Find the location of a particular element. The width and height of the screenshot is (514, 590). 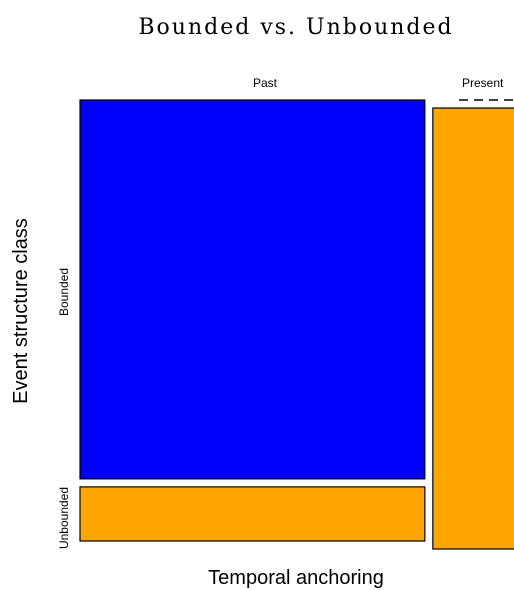

y-tick-label-unbounded: Unbounded is located at coordinates (64, 518).